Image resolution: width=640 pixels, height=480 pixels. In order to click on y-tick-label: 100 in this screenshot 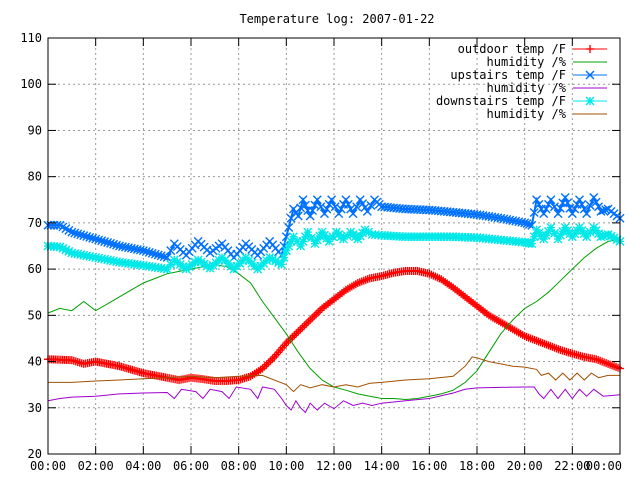, I will do `click(31, 84)`.